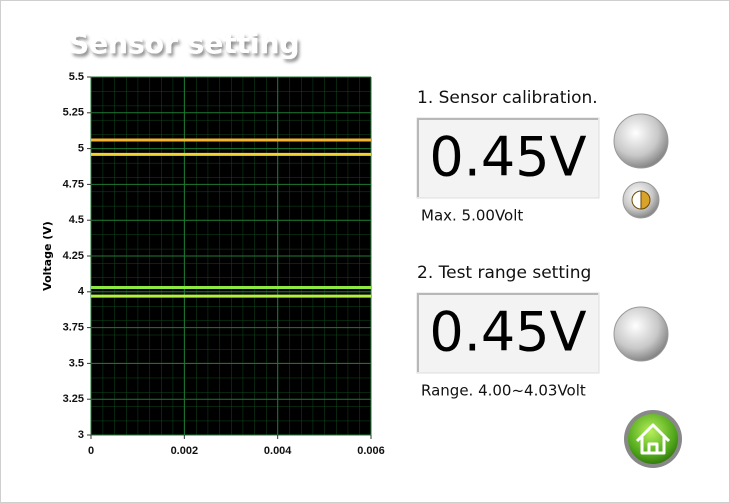 This screenshot has width=730, height=503. Describe the element at coordinates (641, 141) in the screenshot. I see `calibrate-button` at that location.